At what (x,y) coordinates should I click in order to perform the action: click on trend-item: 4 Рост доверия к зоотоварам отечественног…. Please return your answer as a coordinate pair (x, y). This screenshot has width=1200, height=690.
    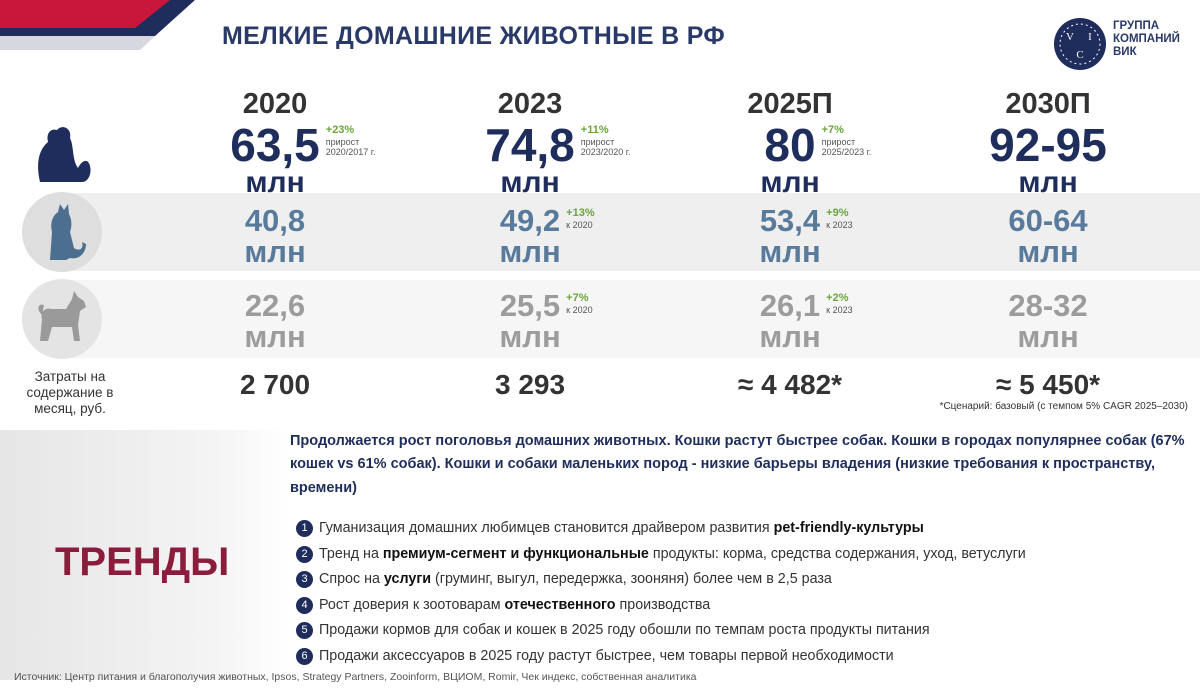
    Looking at the image, I should click on (503, 605).